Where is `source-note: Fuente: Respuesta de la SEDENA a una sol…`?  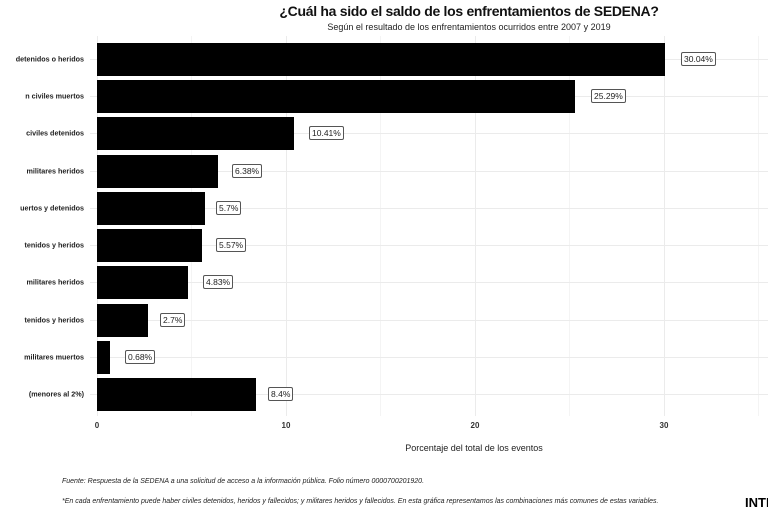 source-note: Fuente: Respuesta de la SEDENA a una sol… is located at coordinates (243, 481).